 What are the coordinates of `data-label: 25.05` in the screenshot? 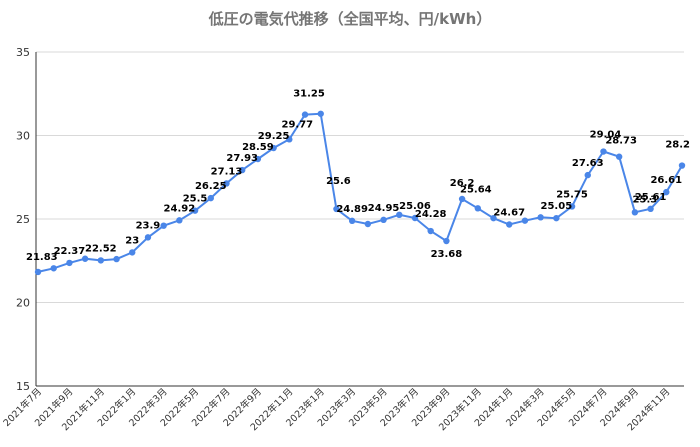 It's located at (557, 206).